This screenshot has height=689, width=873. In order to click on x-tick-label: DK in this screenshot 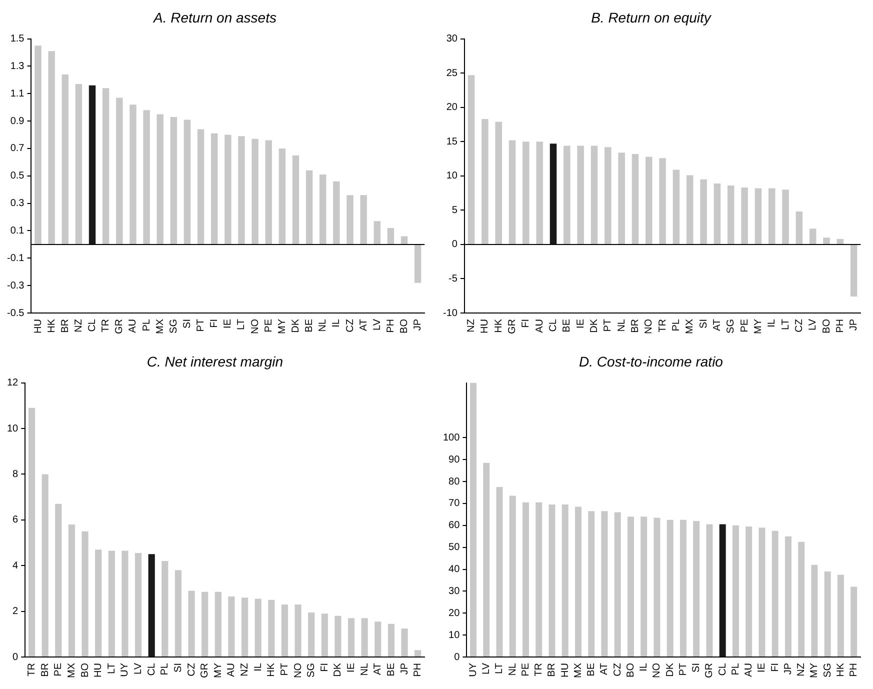, I will do `click(296, 325)`.